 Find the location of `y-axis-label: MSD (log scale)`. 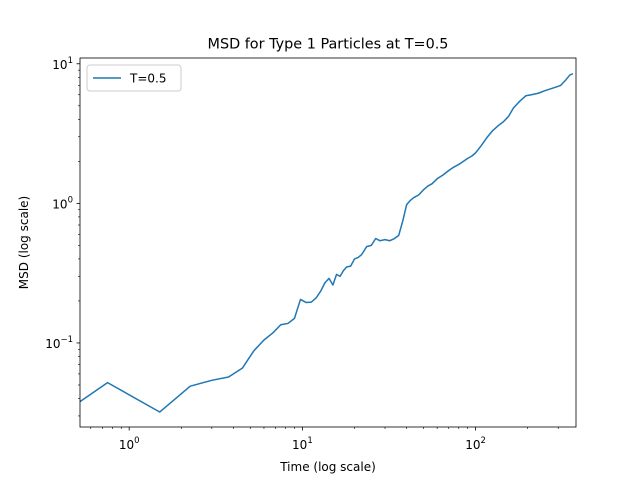

y-axis-label: MSD (log scale) is located at coordinates (24, 242).